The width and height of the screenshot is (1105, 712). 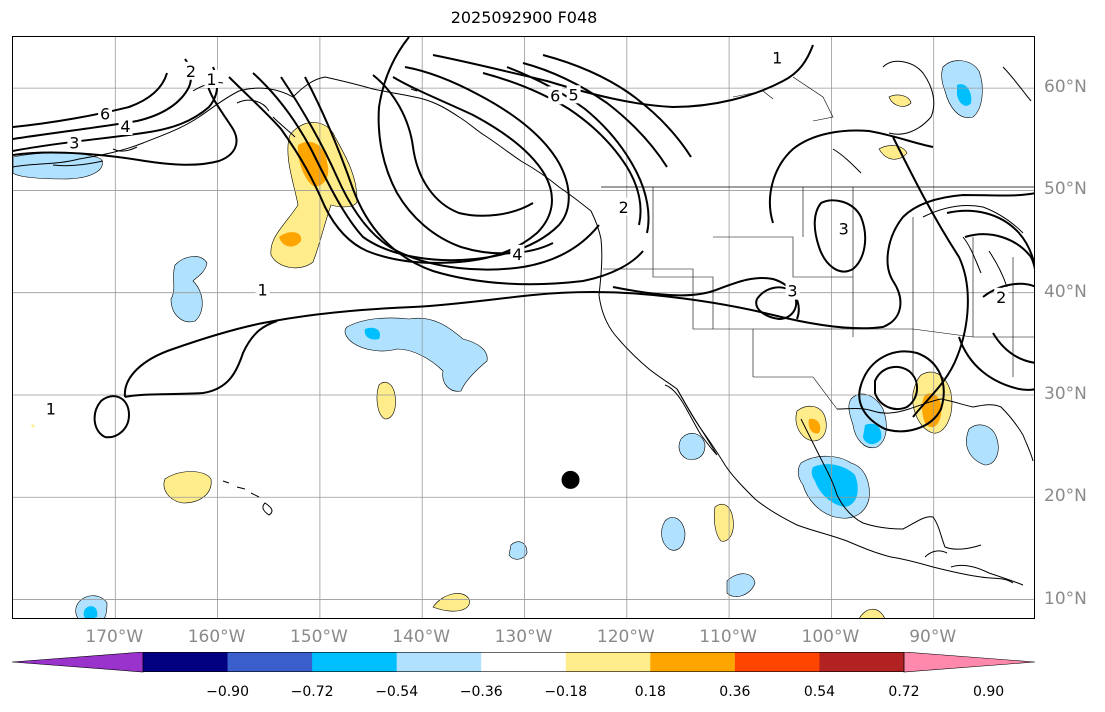 I want to click on colorbar-tick-label: 0.54, so click(x=819, y=692).